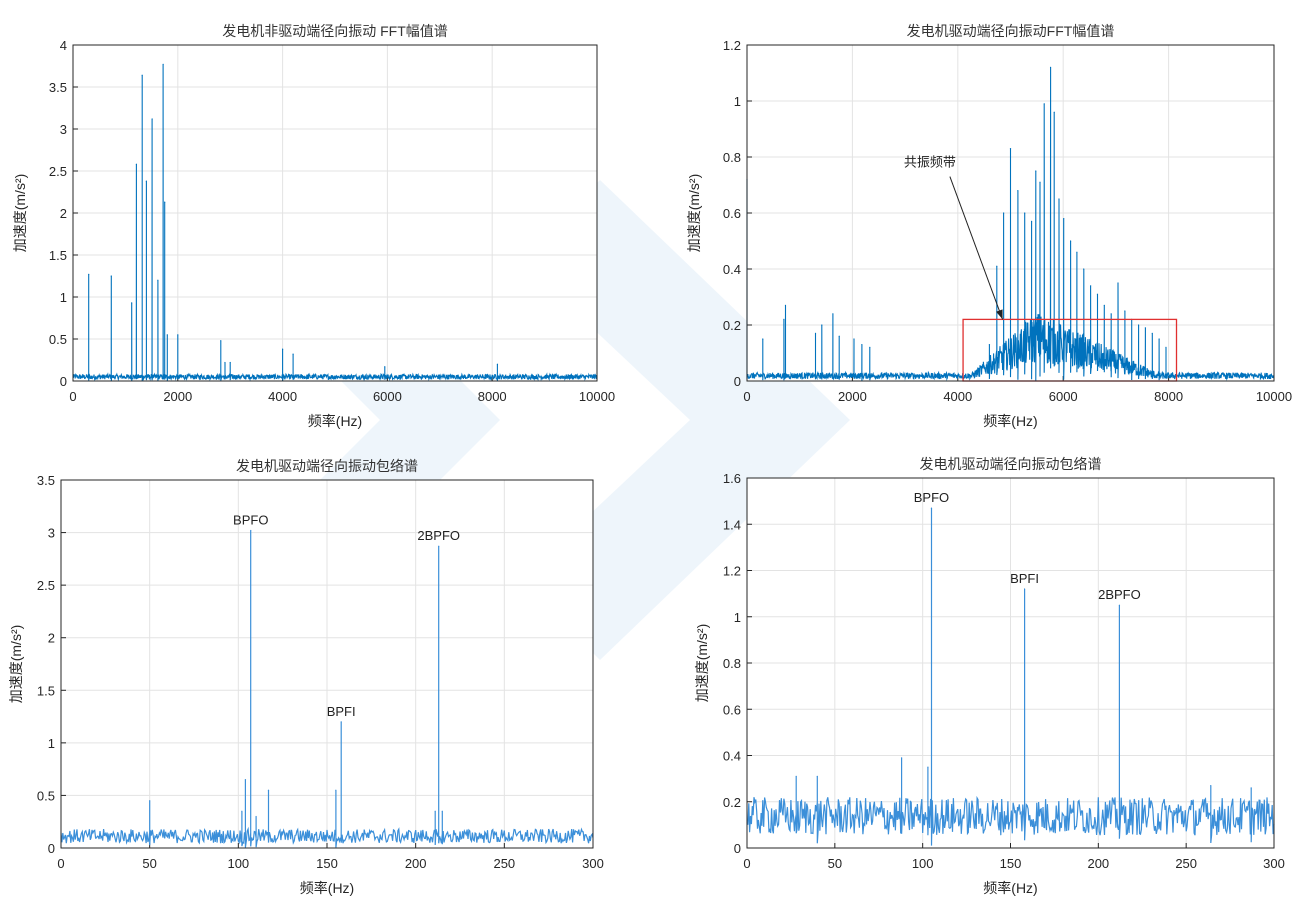  I want to click on chart-title: 发电机非驱动端径向振动 FFT幅值谱, so click(335, 31).